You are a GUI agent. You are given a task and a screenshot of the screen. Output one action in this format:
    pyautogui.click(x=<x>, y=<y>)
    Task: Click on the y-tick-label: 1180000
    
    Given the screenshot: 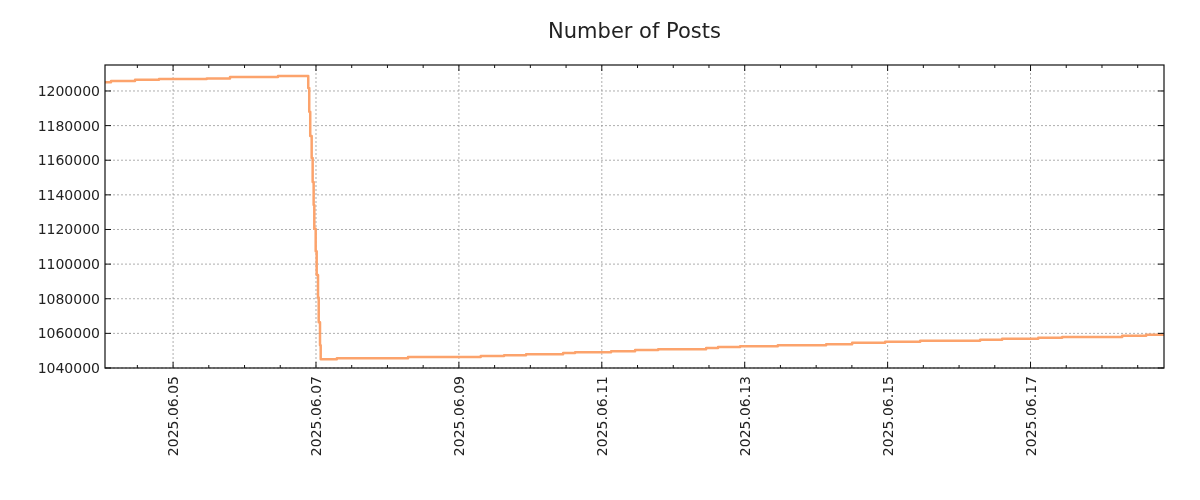 What is the action you would take?
    pyautogui.click(x=68, y=125)
    